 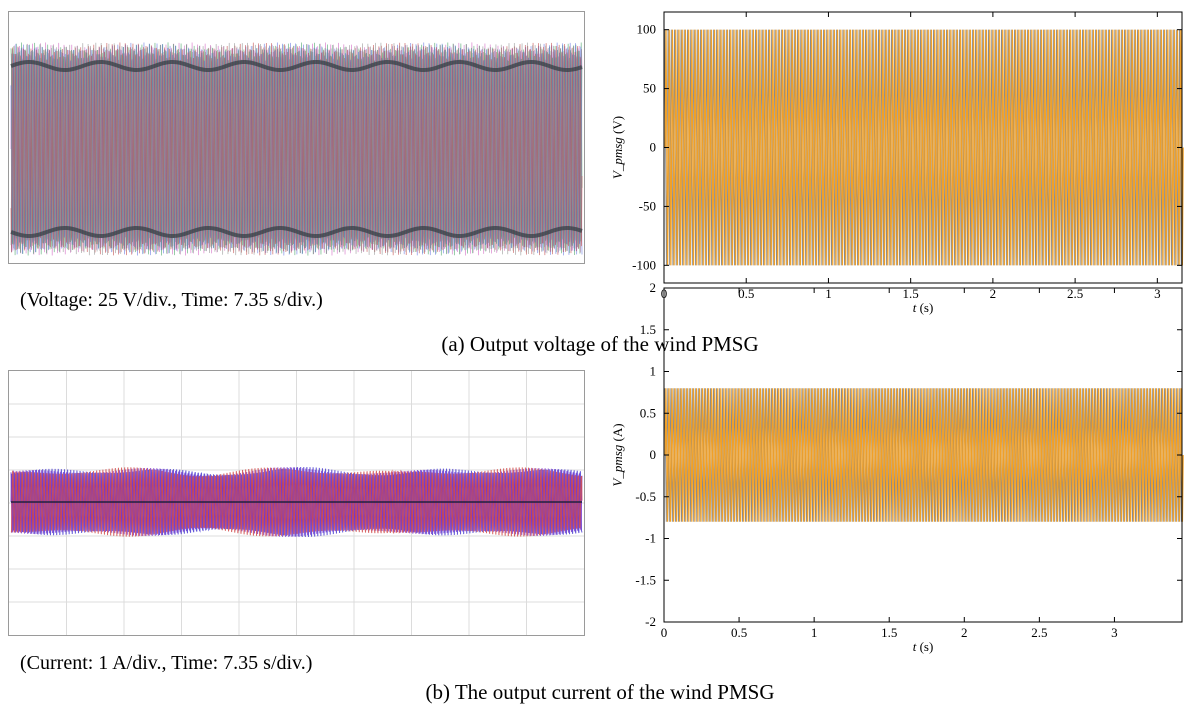 What do you see at coordinates (600, 692) in the screenshot?
I see `caption-b: (b) The output current of the wind PMSG` at bounding box center [600, 692].